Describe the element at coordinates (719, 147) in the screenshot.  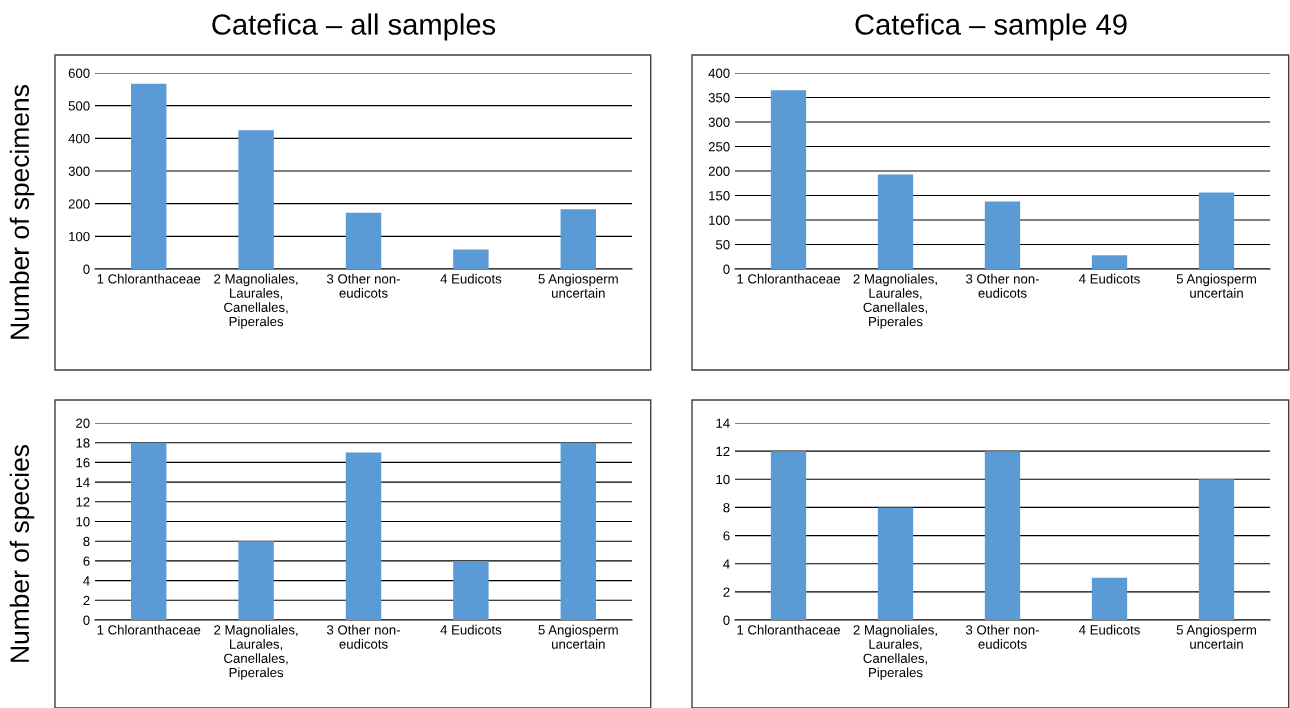
I see `y-tick-label: 250` at that location.